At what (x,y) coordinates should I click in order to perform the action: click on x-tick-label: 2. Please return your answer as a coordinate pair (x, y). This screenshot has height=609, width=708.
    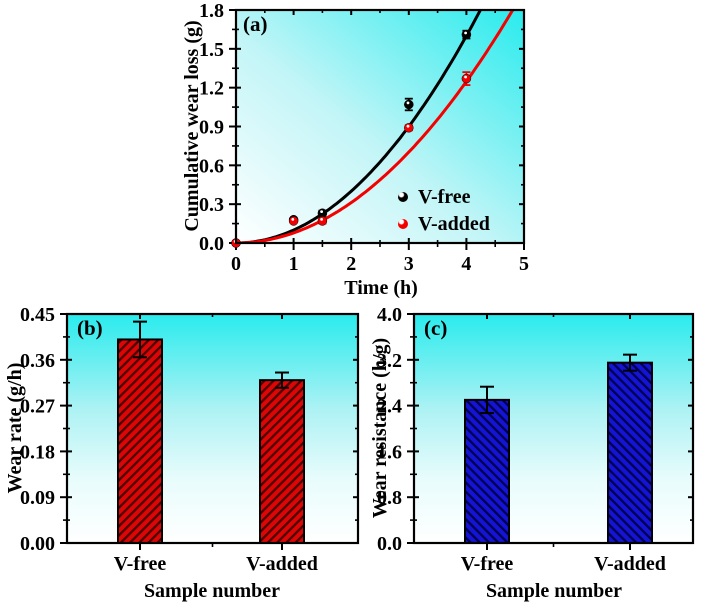
    Looking at the image, I should click on (351, 264).